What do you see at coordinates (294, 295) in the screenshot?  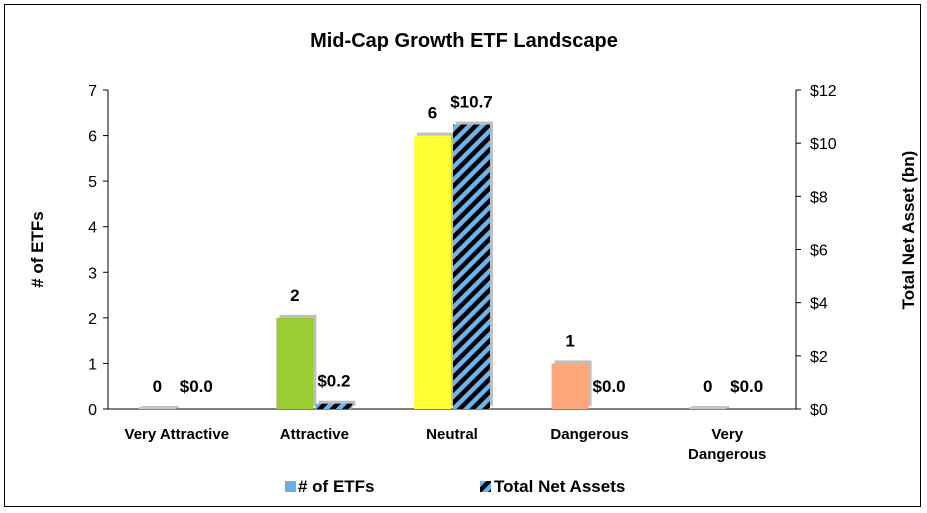 I see `data-label-etfs: 2` at bounding box center [294, 295].